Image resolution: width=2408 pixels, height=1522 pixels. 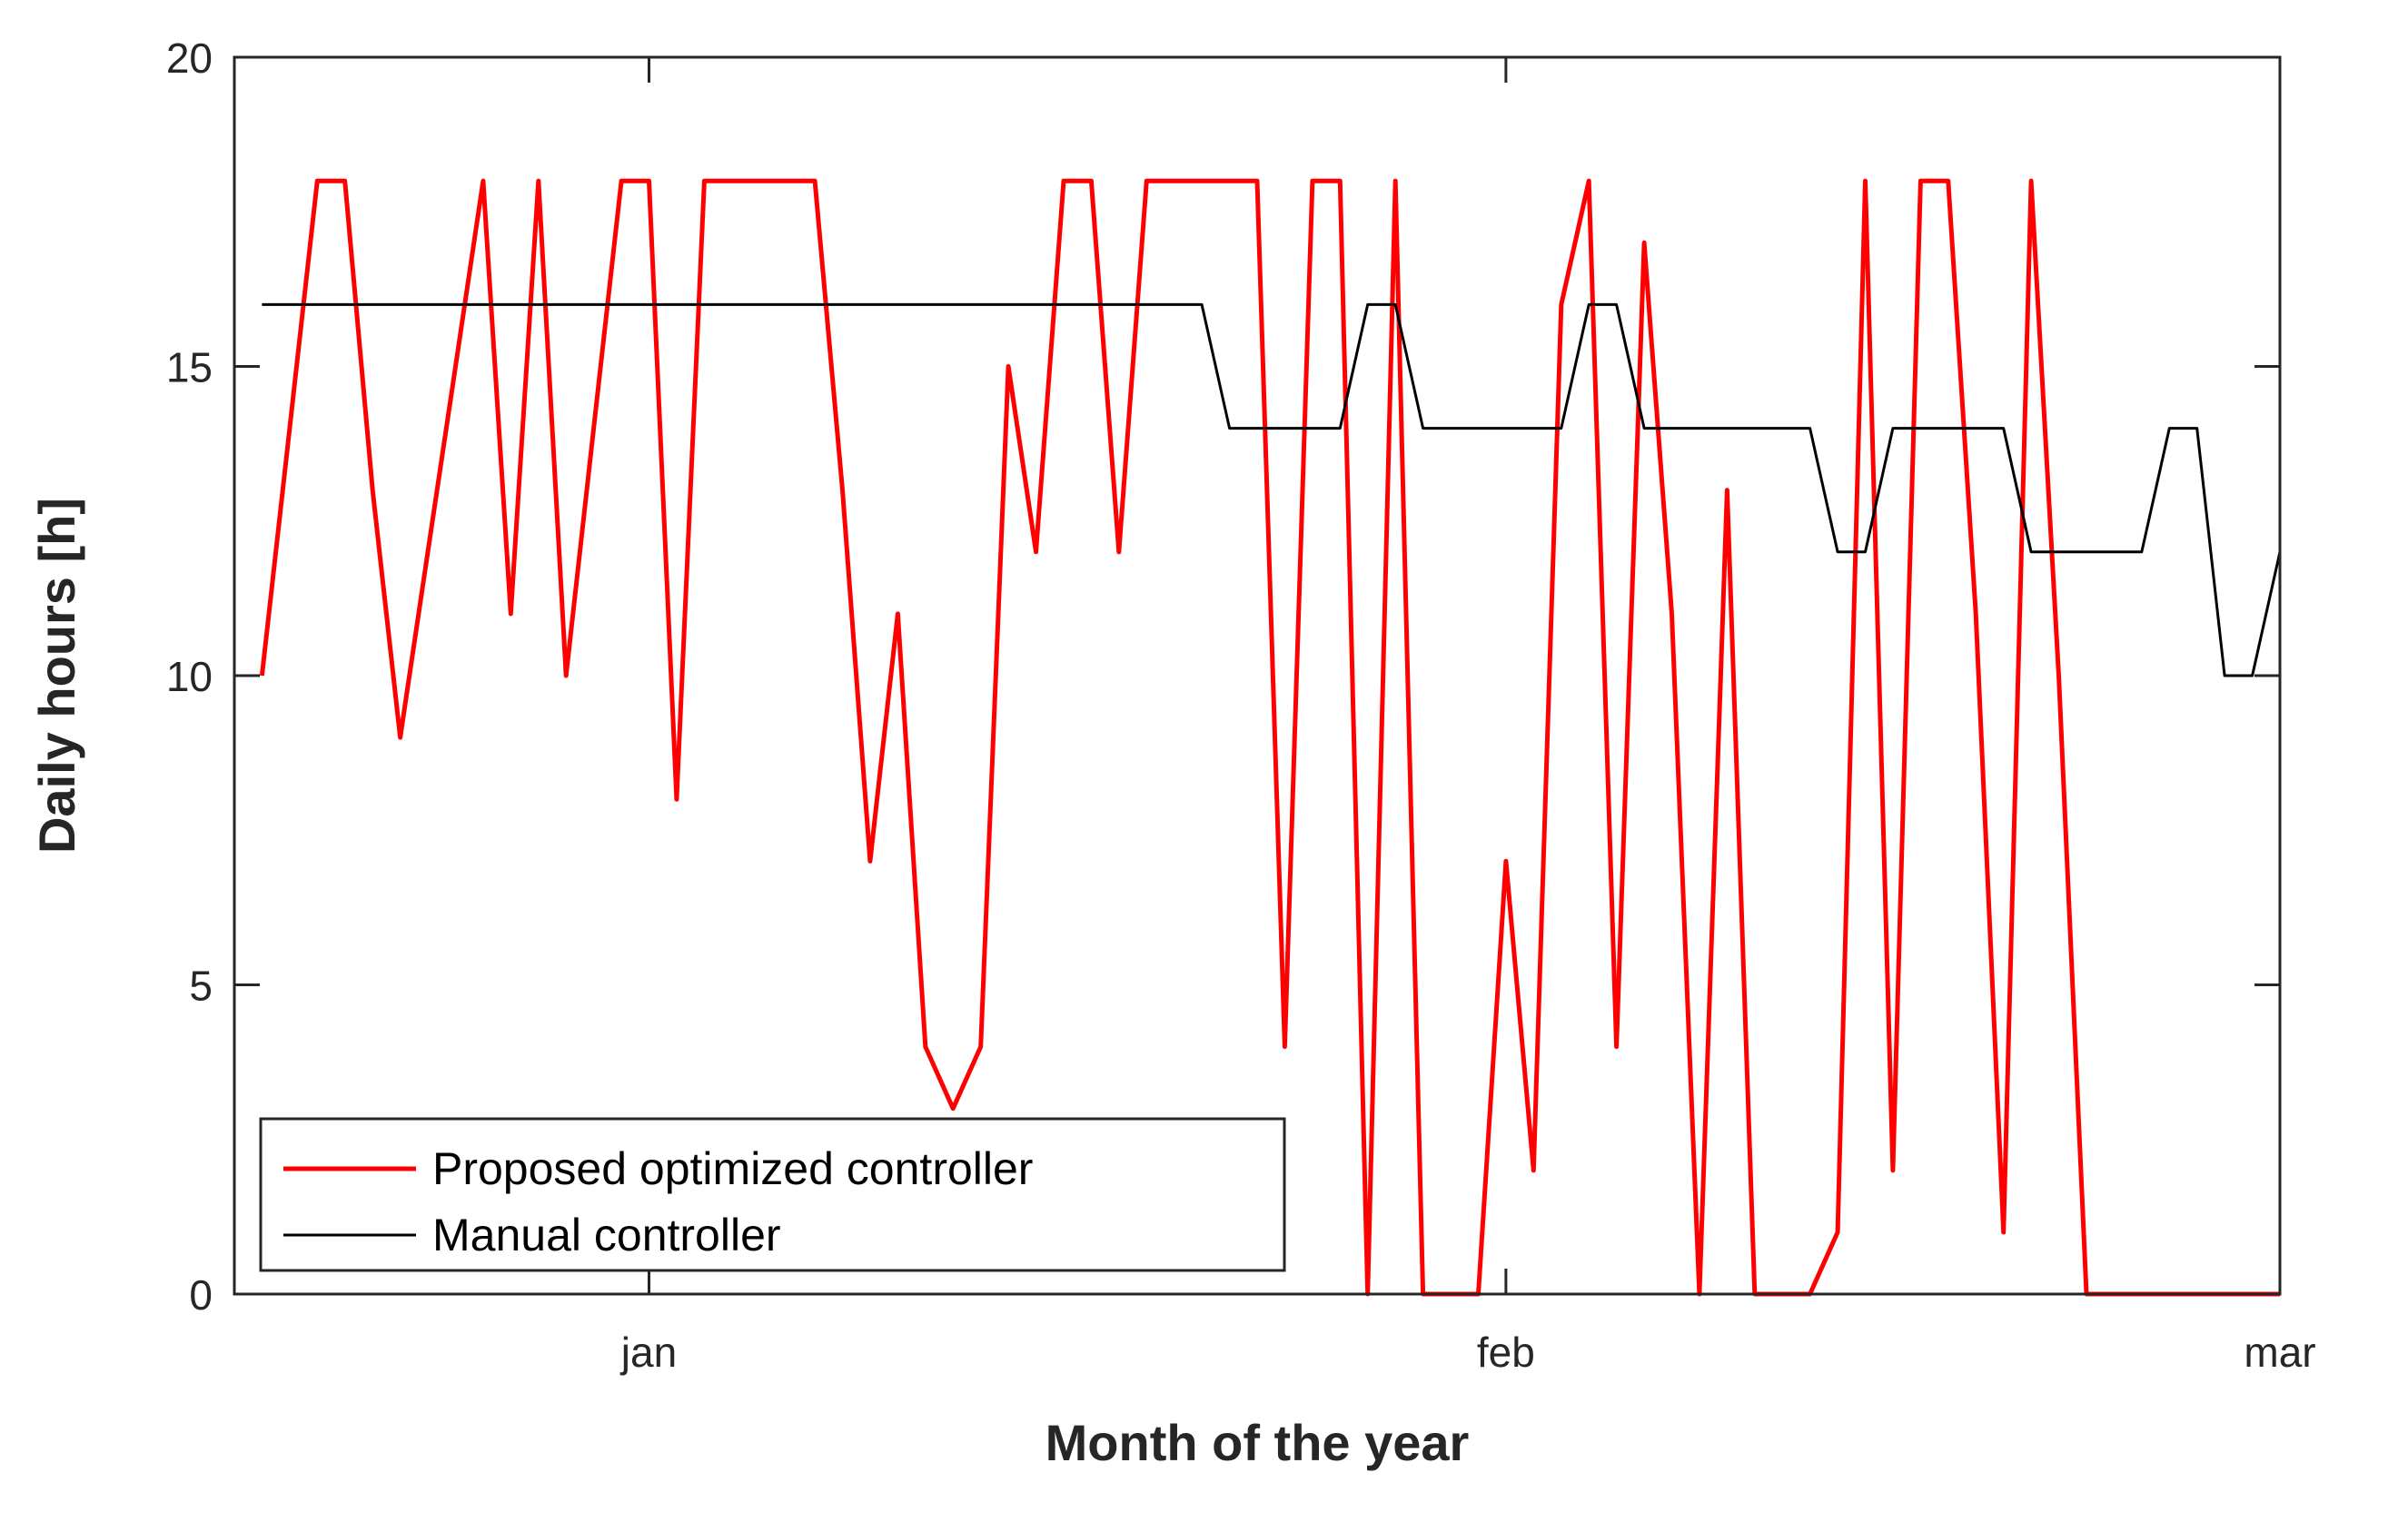 What do you see at coordinates (201, 1295) in the screenshot?
I see `y-tick-label: 0` at bounding box center [201, 1295].